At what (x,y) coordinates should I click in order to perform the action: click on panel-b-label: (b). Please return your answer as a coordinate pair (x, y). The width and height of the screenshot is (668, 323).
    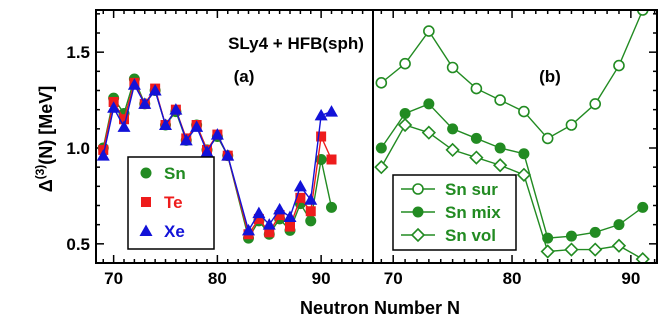
    Looking at the image, I should click on (550, 76).